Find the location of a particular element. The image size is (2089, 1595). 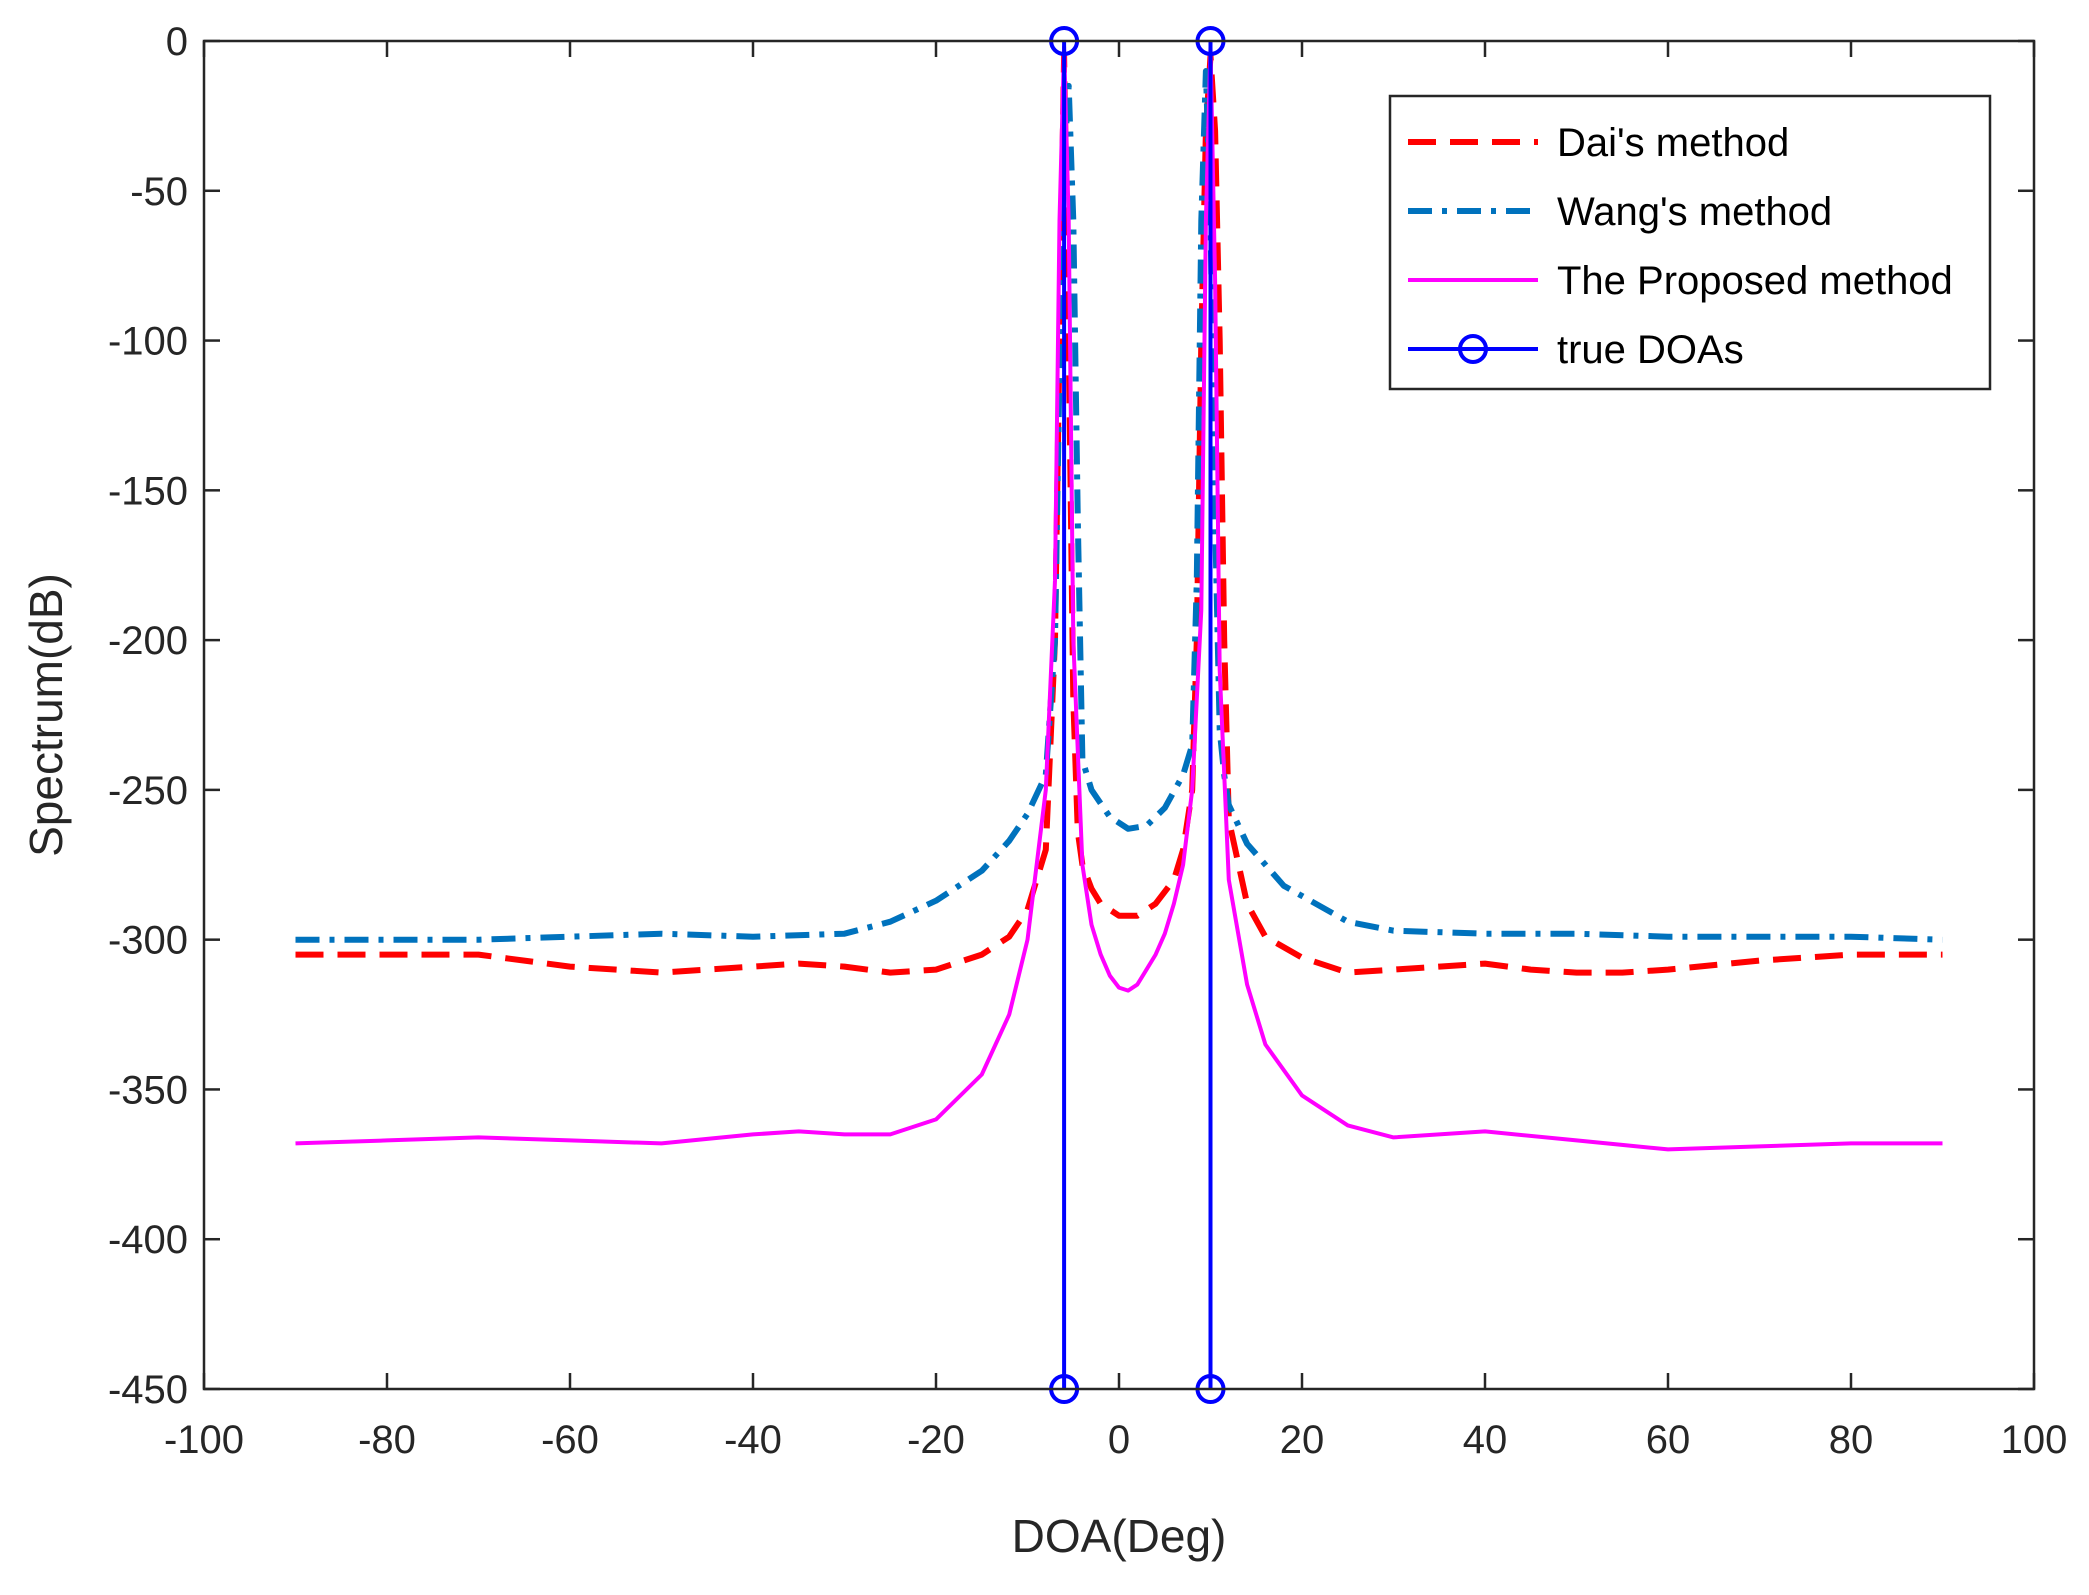

x-tick-label: 80 is located at coordinates (1851, 1440).